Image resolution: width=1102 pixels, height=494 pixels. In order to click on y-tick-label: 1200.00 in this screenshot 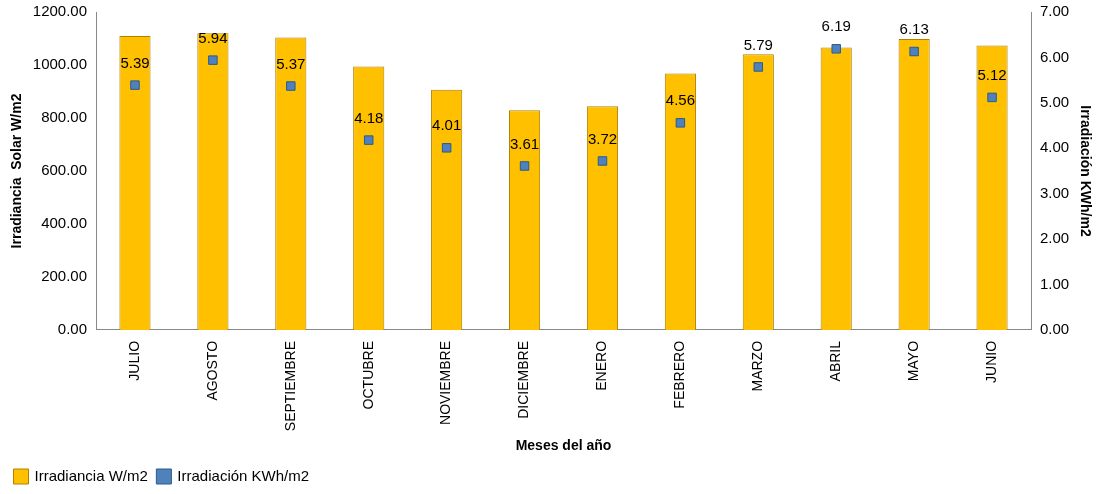, I will do `click(60, 11)`.